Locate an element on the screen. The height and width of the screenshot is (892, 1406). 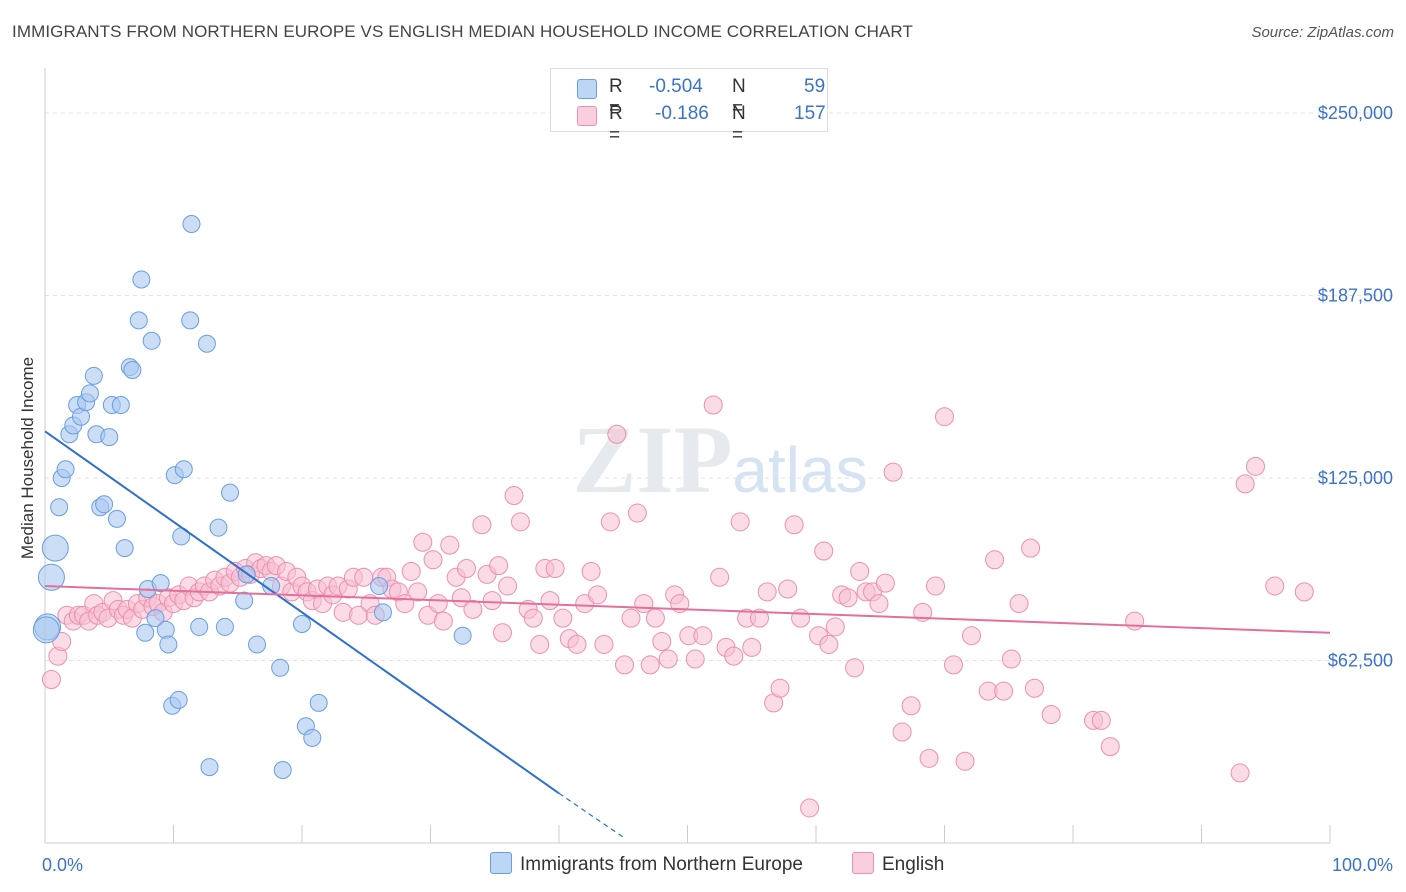
watermark-zip: ZIP is located at coordinates (652, 459).